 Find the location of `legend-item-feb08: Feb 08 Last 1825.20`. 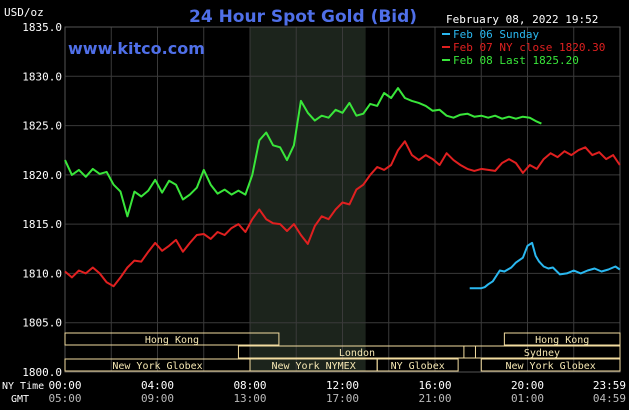

legend-item-feb08: Feb 08 Last 1825.20 is located at coordinates (510, 60).